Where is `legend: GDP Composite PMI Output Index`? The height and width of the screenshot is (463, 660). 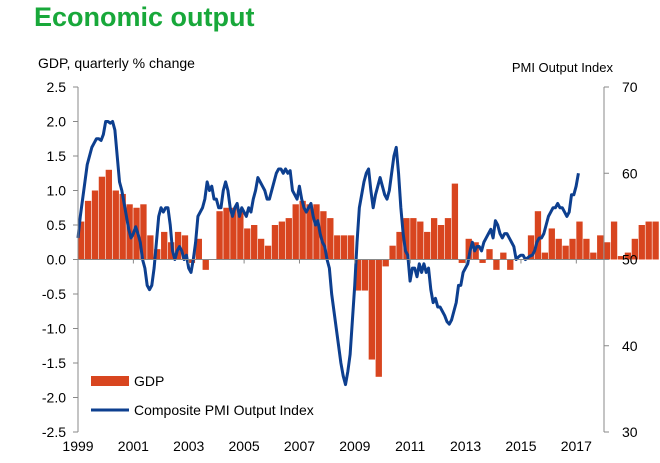
legend: GDP Composite PMI Output Index is located at coordinates (202, 395).